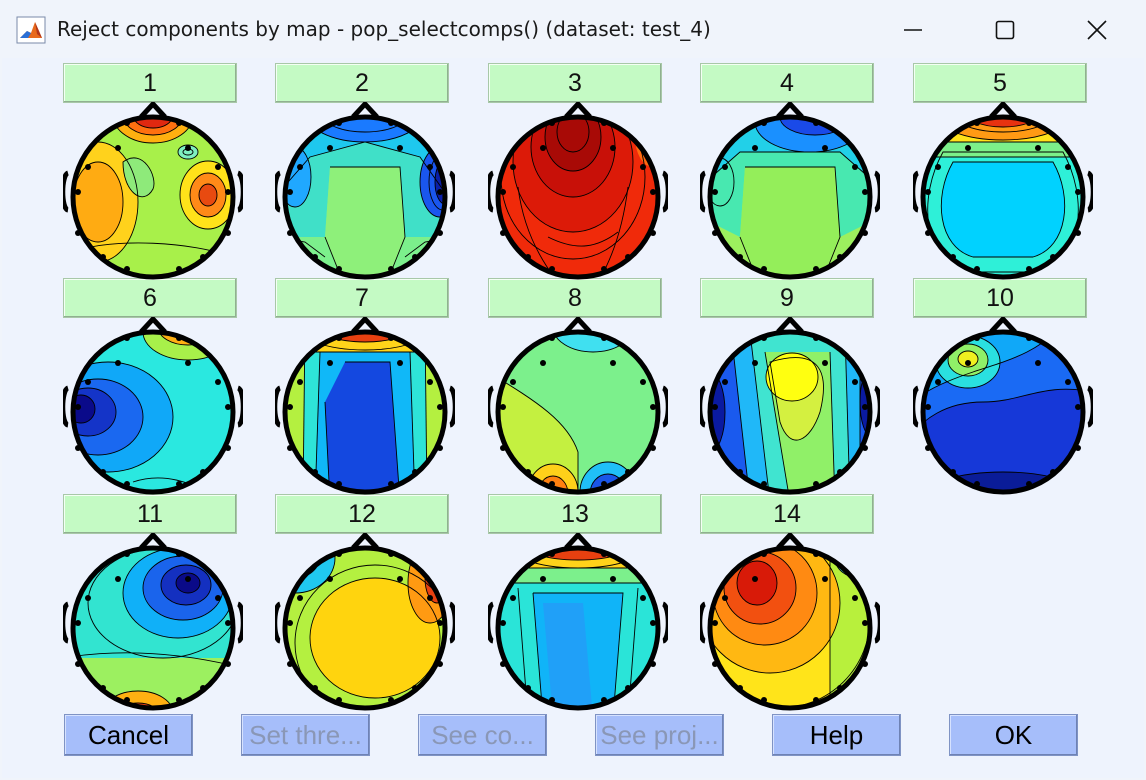 This screenshot has height=780, width=1146. I want to click on component-8-button: 8, so click(575, 298).